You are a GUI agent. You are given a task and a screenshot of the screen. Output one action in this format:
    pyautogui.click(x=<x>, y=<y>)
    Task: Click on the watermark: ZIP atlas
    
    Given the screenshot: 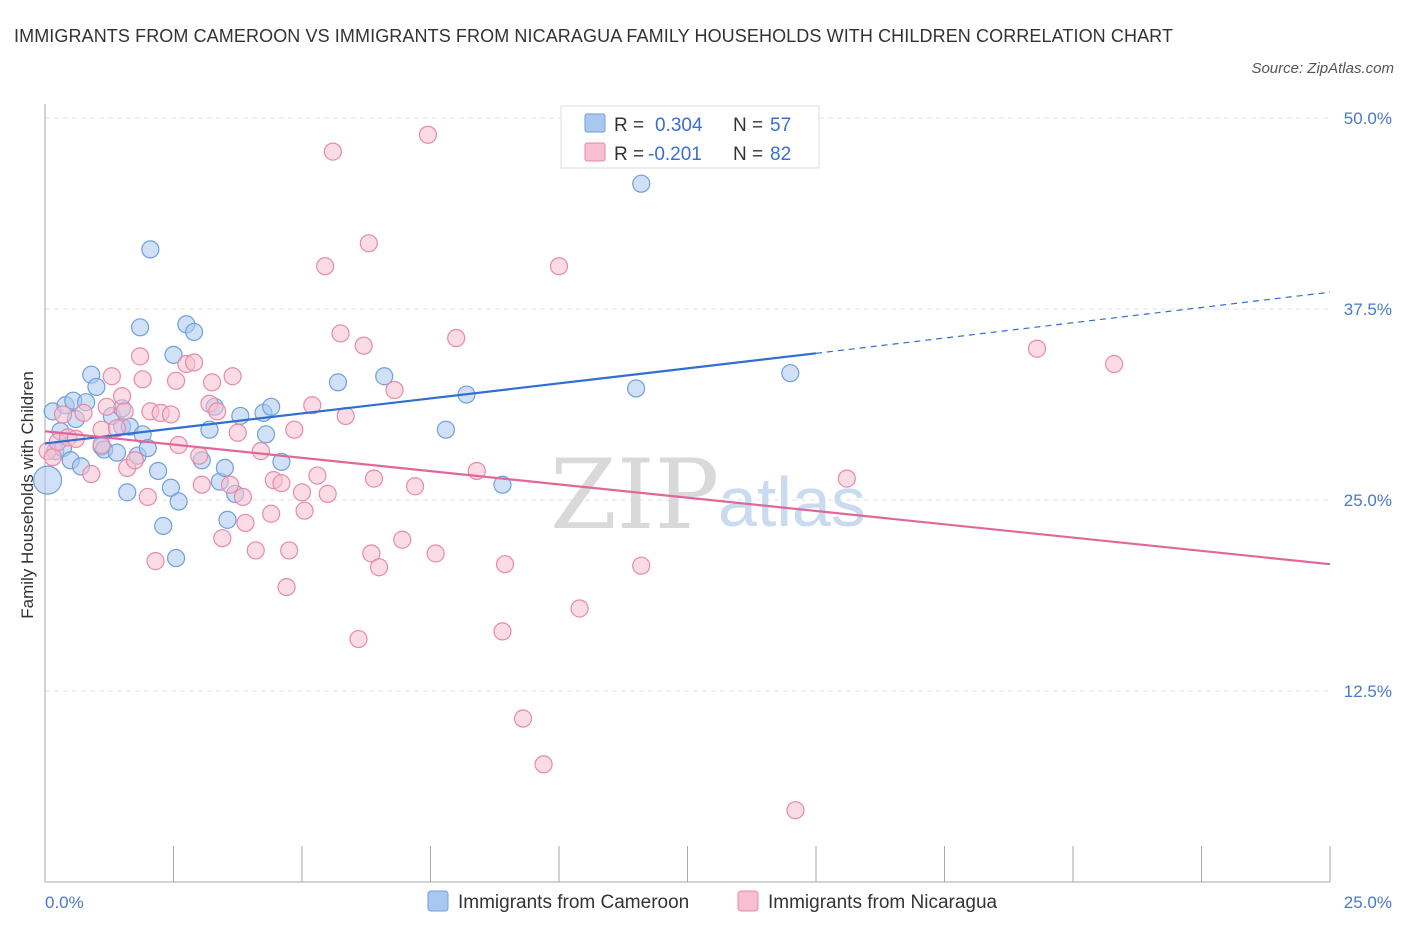 What is the action you would take?
    pyautogui.click(x=708, y=495)
    